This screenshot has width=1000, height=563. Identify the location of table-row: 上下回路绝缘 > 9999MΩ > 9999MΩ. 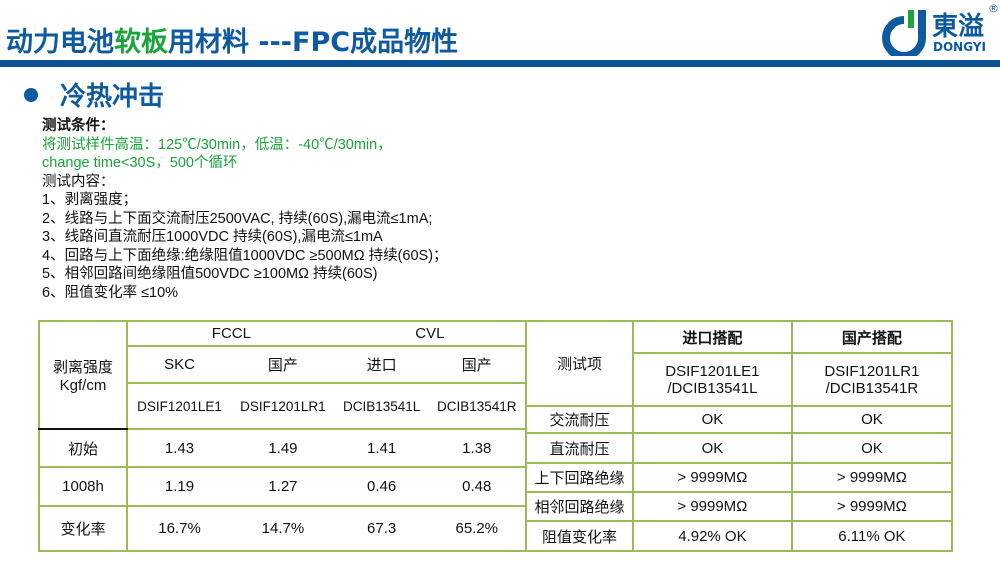
(739, 477).